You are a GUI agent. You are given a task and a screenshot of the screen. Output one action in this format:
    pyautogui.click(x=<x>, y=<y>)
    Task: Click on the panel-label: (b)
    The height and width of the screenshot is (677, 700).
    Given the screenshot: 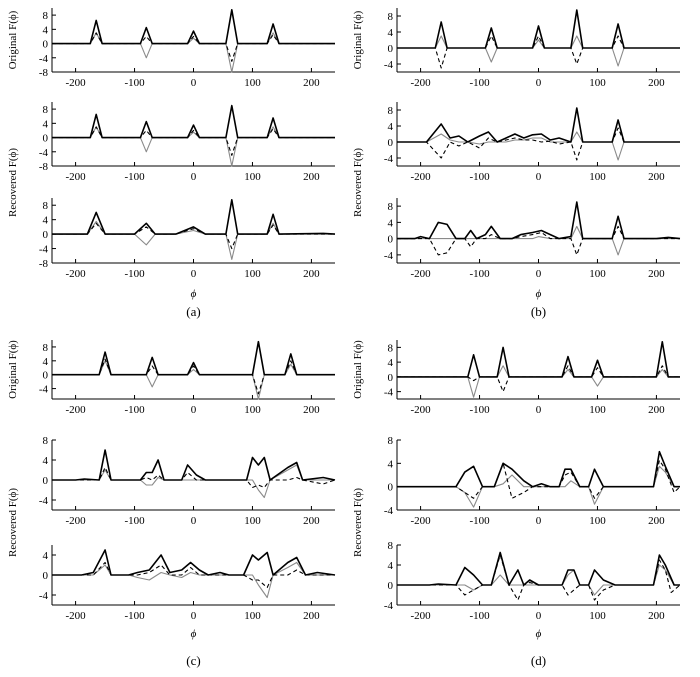 What is the action you would take?
    pyautogui.click(x=538, y=311)
    